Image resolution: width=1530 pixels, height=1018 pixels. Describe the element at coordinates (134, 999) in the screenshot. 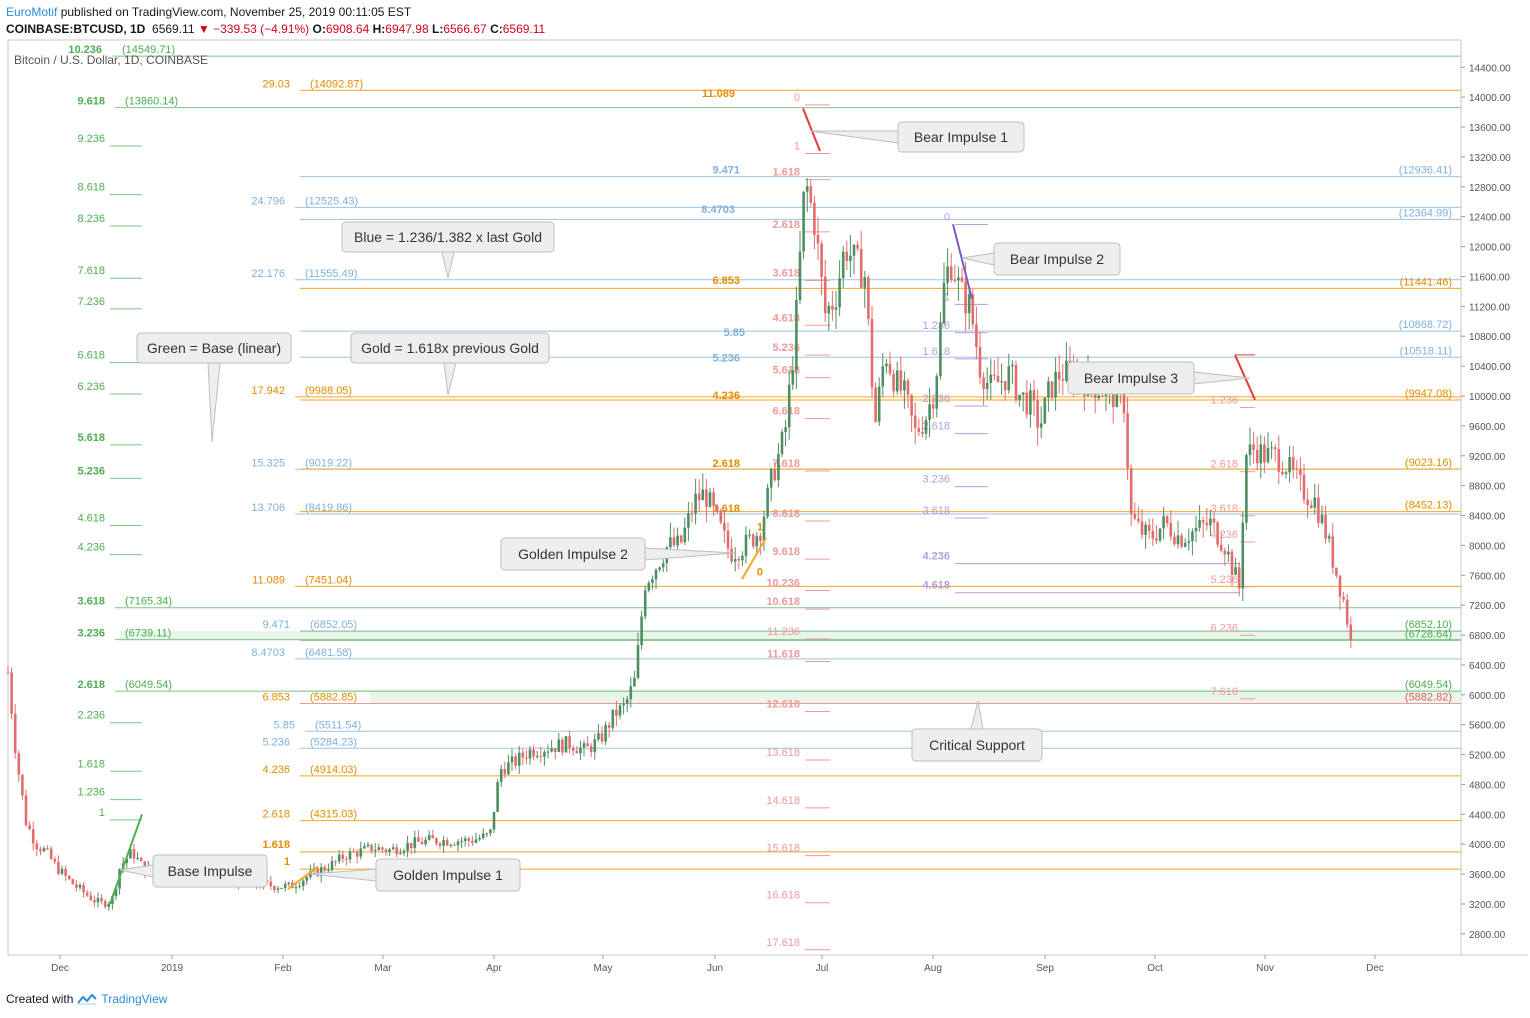

I see `tradingview-link: TradingView` at that location.